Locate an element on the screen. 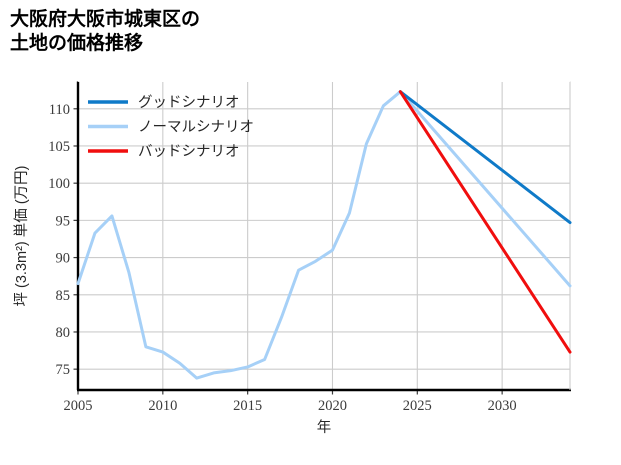 Image resolution: width=621 pixels, height=465 pixels. y-tick-label: 85 is located at coordinates (63, 296).